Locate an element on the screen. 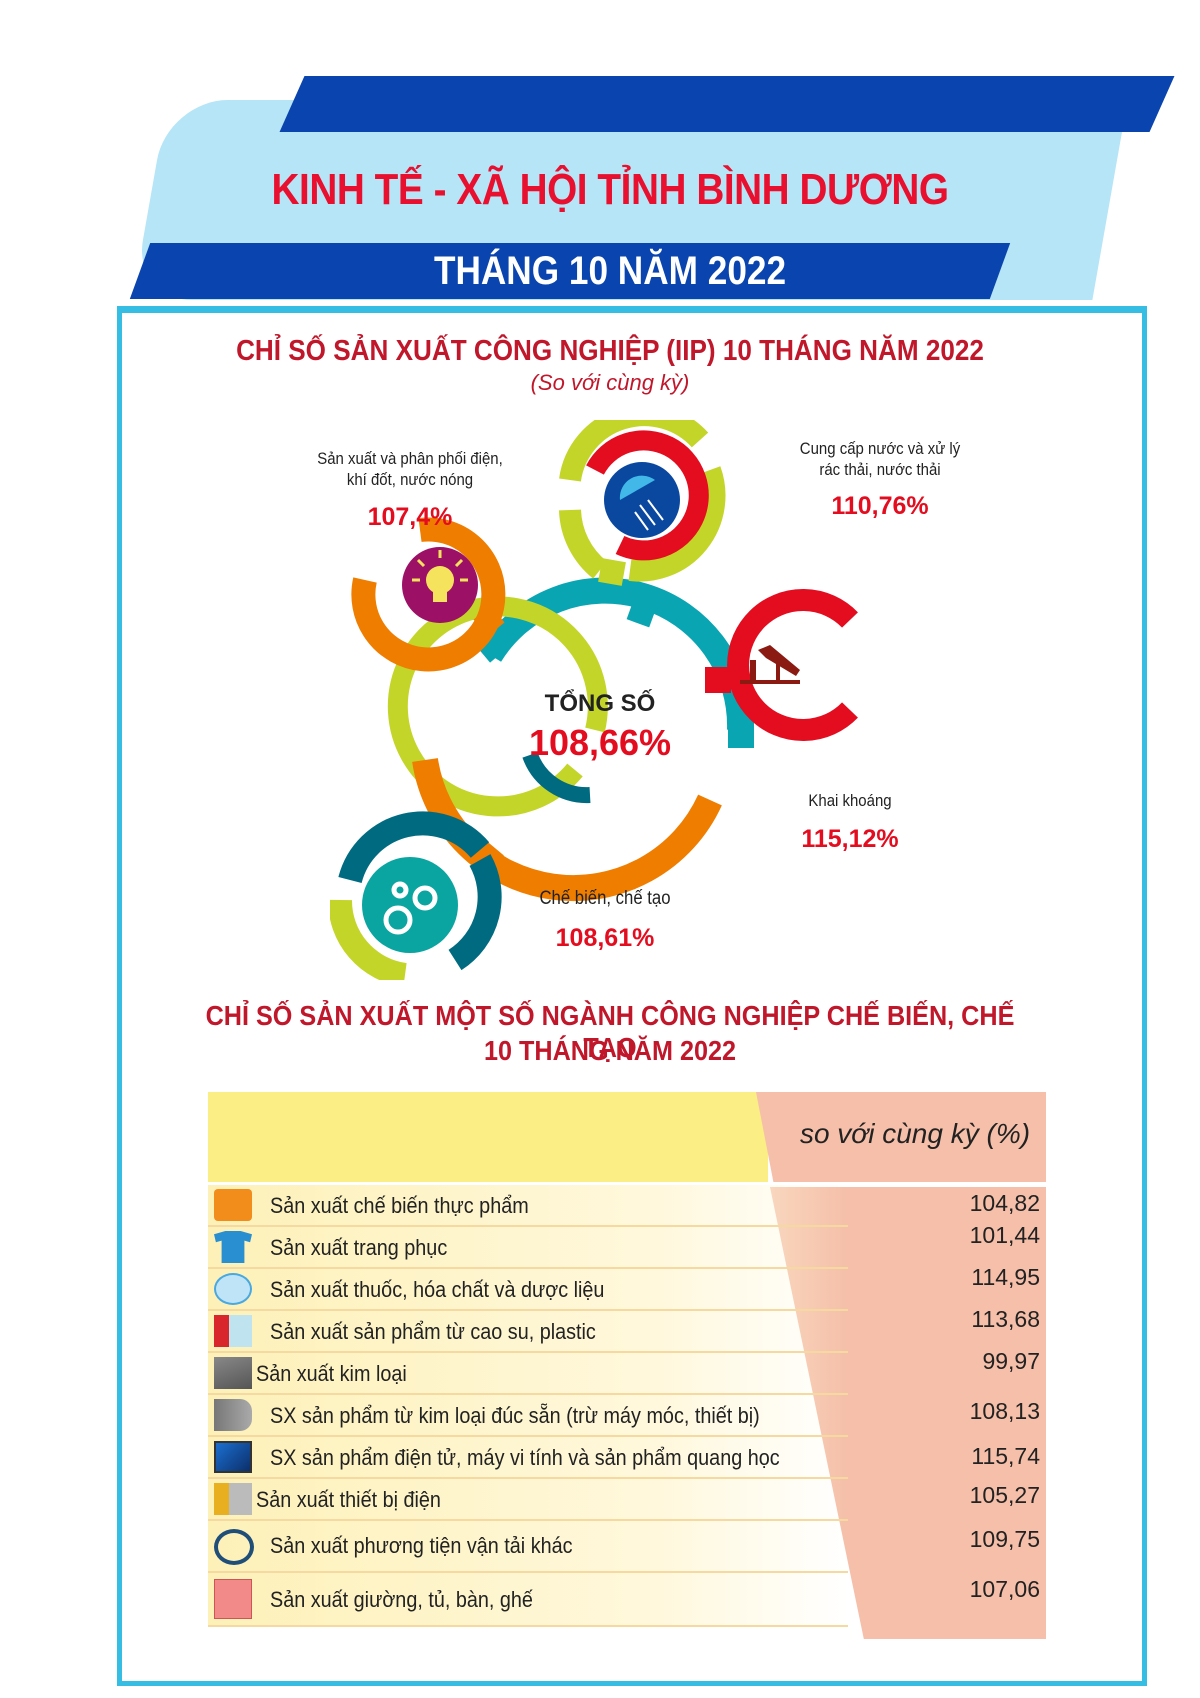  water-node is located at coordinates (642, 503).